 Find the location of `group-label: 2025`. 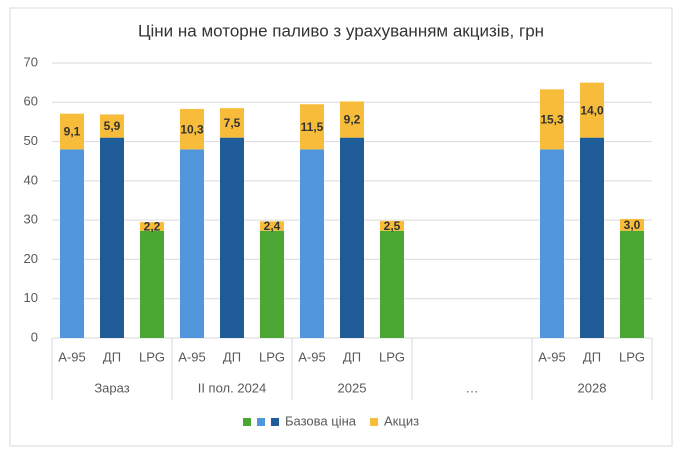

group-label: 2025 is located at coordinates (352, 387).